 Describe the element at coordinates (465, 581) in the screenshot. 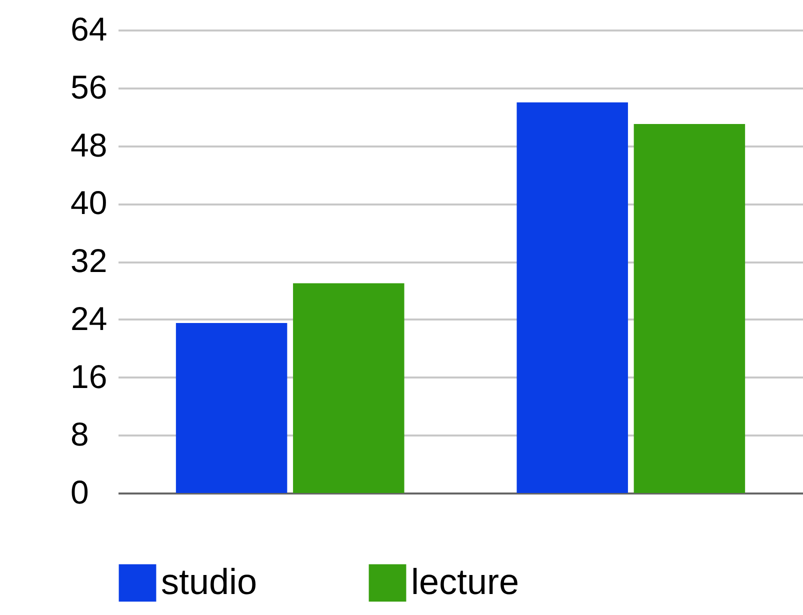

I see `legend-label: lecture` at that location.